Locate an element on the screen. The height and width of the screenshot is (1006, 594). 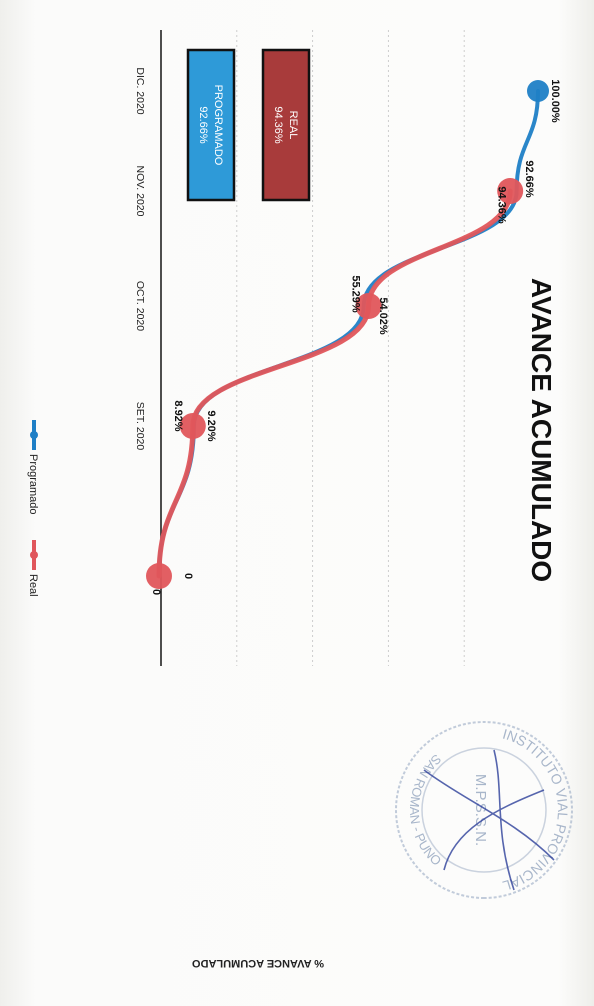
x-tick-label: SET. 2020 is located at coordinates (140, 426).